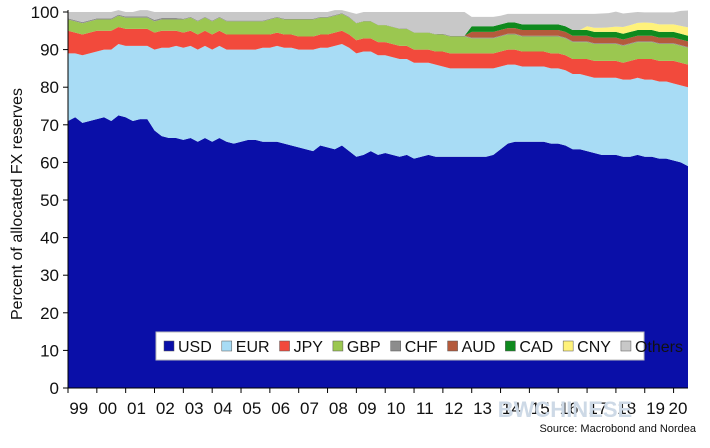 The width and height of the screenshot is (710, 448). I want to click on legend-label-usd: USD, so click(195, 347).